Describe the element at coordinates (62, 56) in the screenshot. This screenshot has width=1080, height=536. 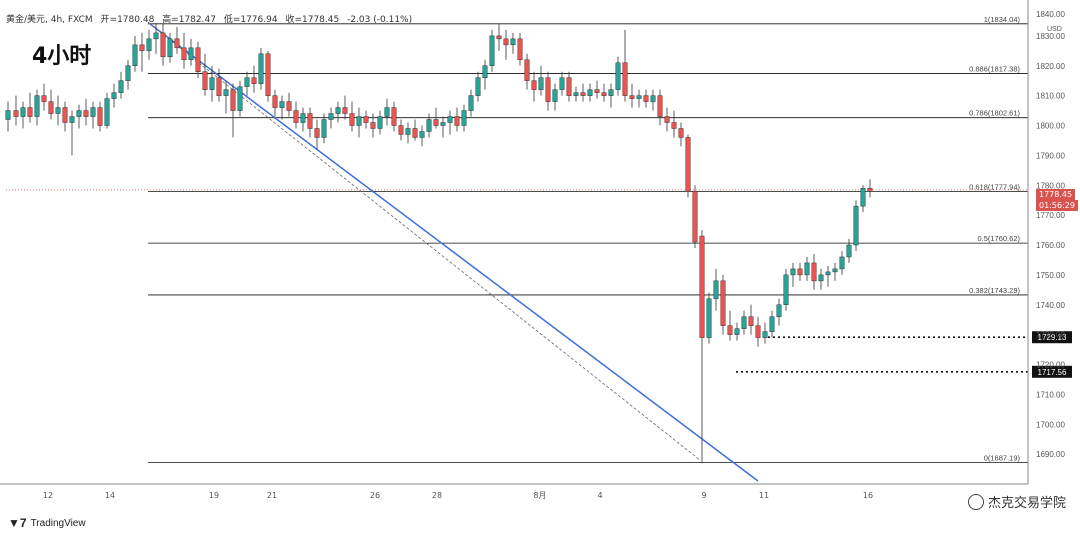
I see `timeframe-label: 4小时` at that location.